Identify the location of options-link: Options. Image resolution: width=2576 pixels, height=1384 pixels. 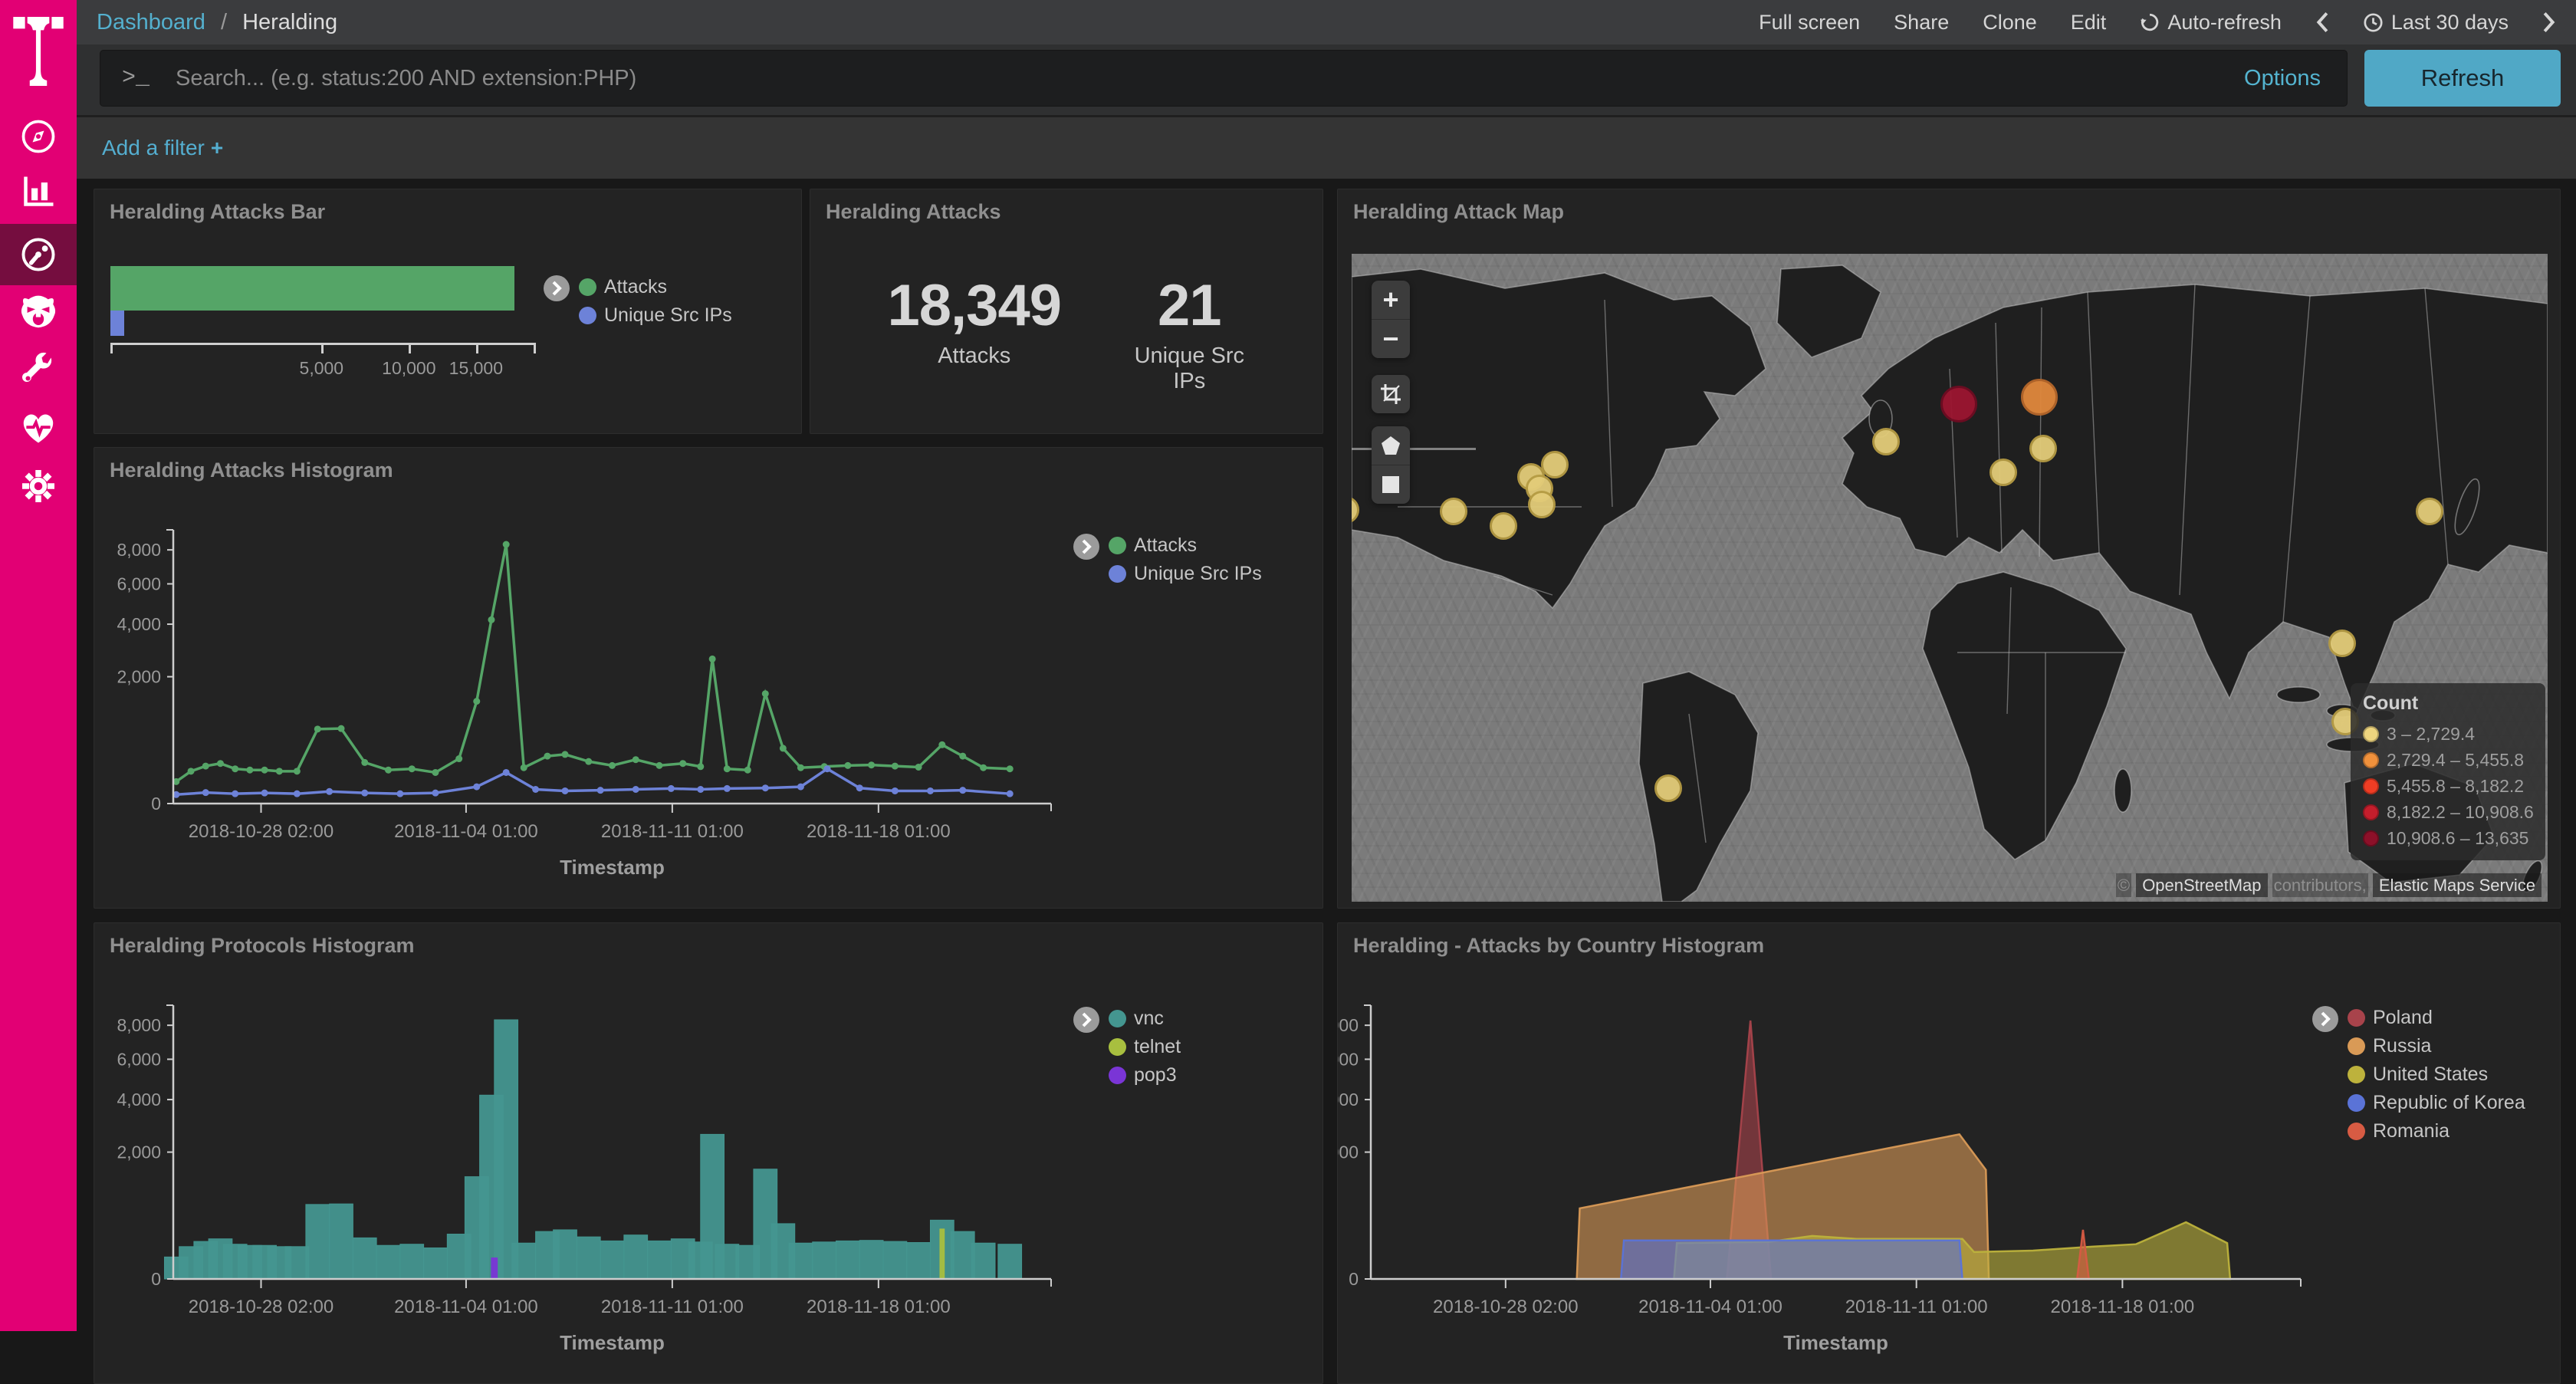
(2283, 77).